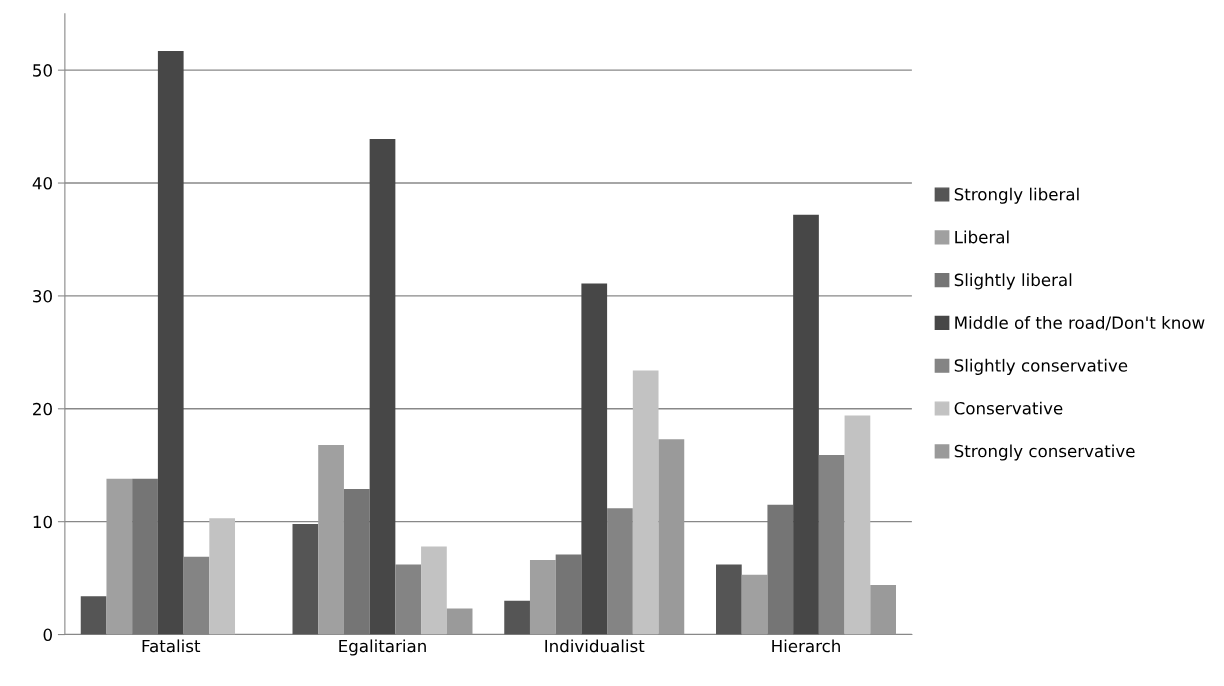 Image resolution: width=1224 pixels, height=686 pixels. I want to click on legend-label: Strongly liberal, so click(1016, 195).